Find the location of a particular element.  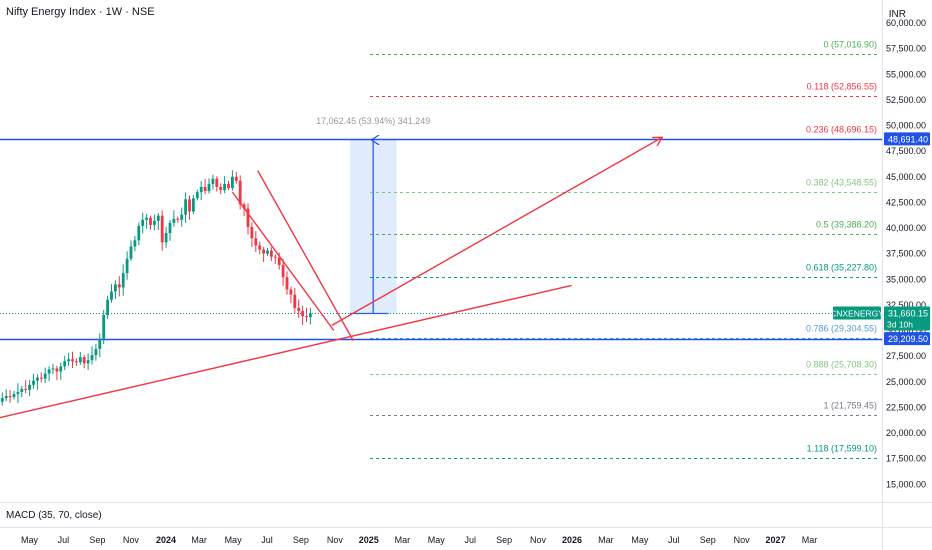

y-tick-label: 50,000.00 is located at coordinates (906, 126).